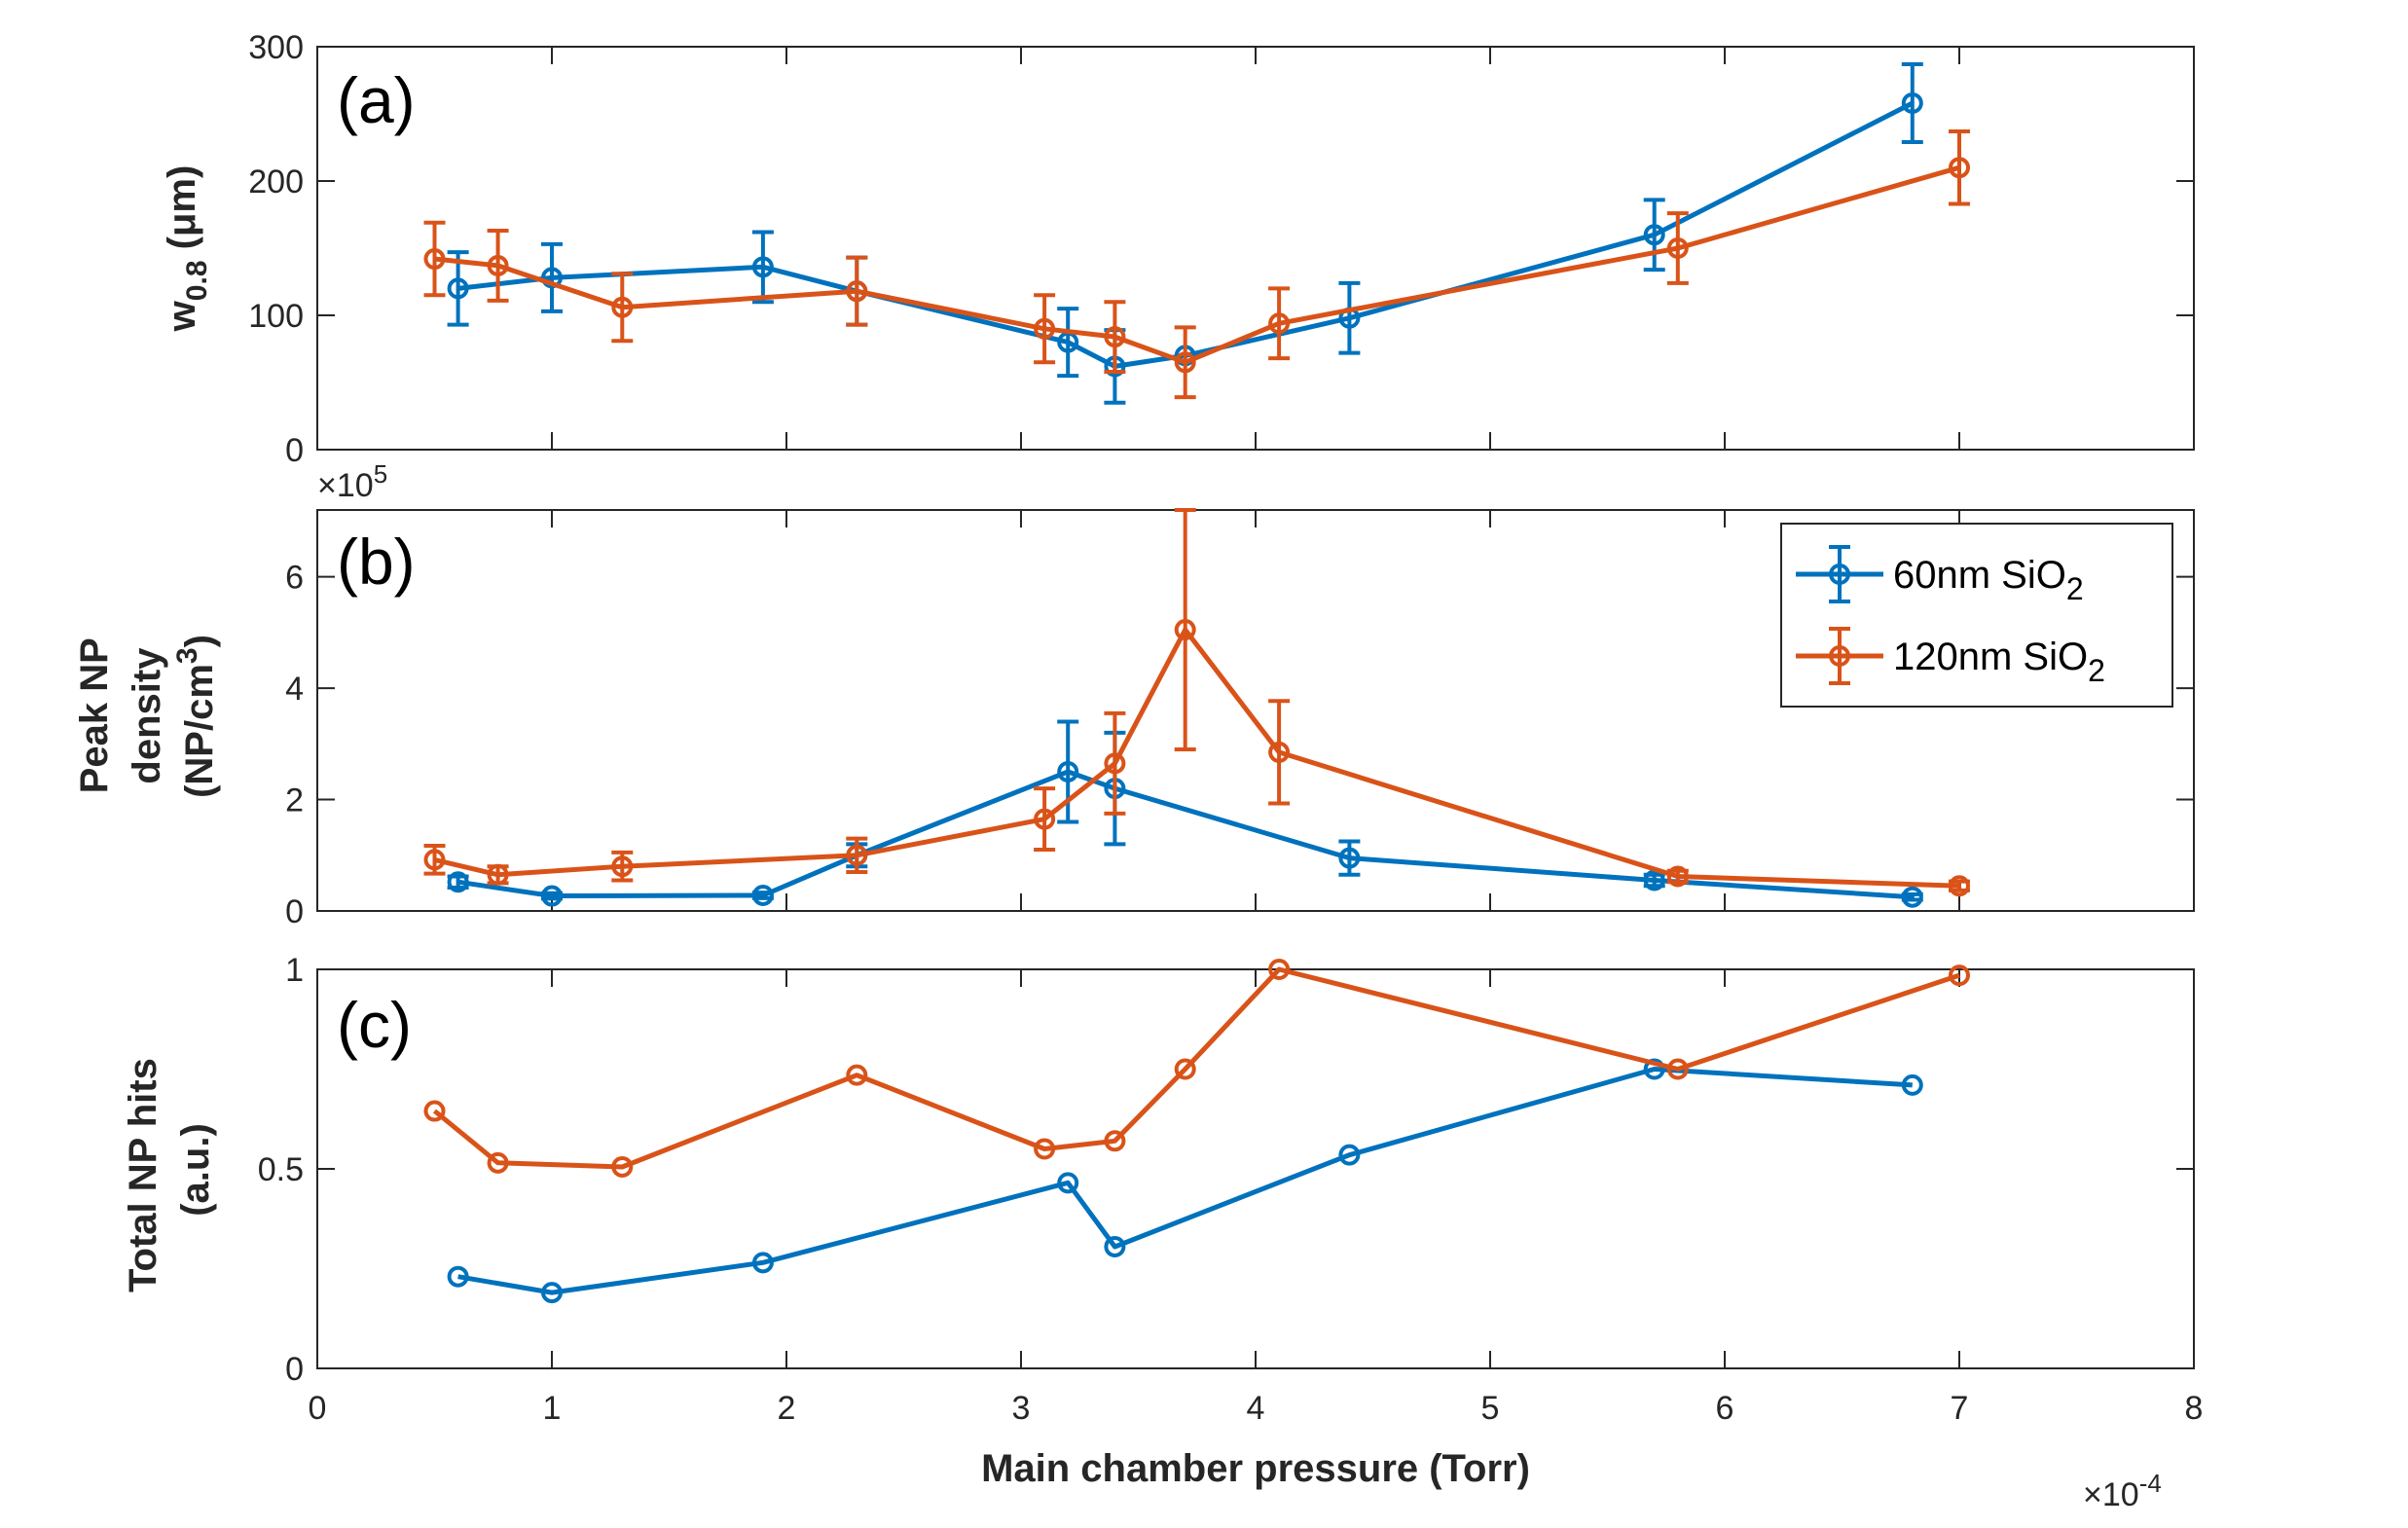  I want to click on y-tick-label-c: 0.5, so click(281, 1169).